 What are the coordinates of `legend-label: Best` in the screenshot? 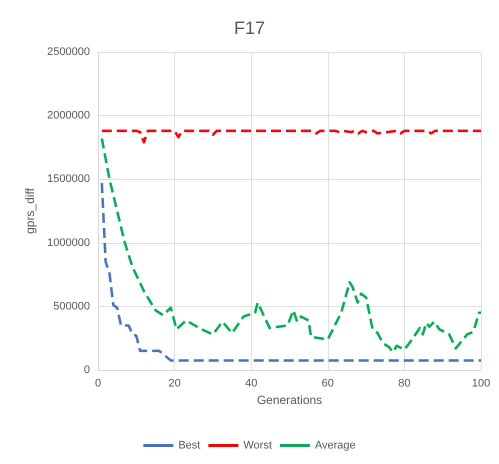 It's located at (189, 446).